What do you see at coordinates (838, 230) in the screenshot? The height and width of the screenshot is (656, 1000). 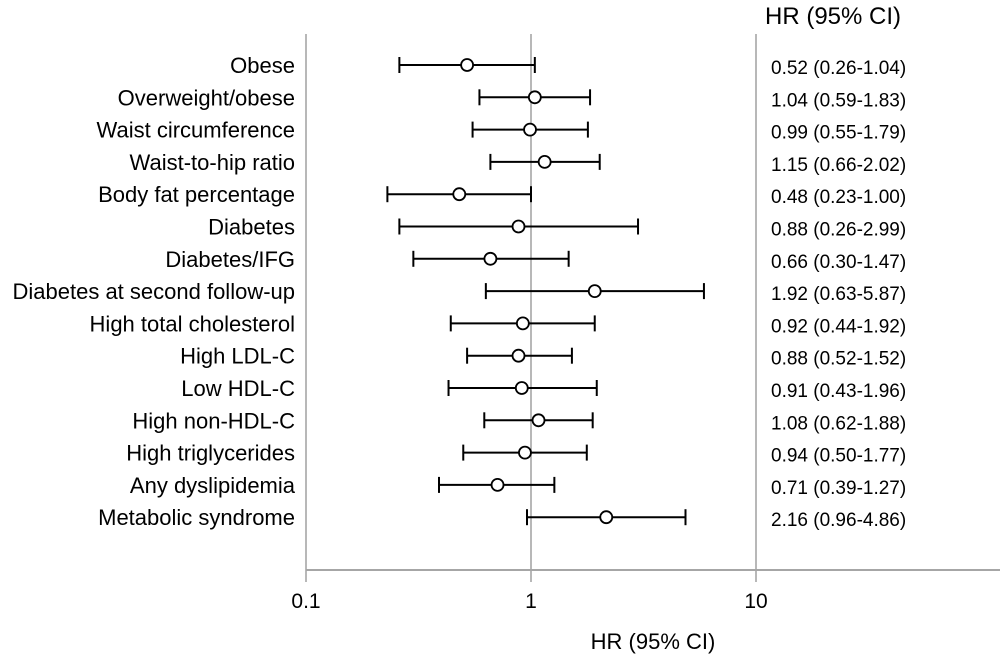 I see `hr-value-6: 0.88 (0.26-2.99)` at bounding box center [838, 230].